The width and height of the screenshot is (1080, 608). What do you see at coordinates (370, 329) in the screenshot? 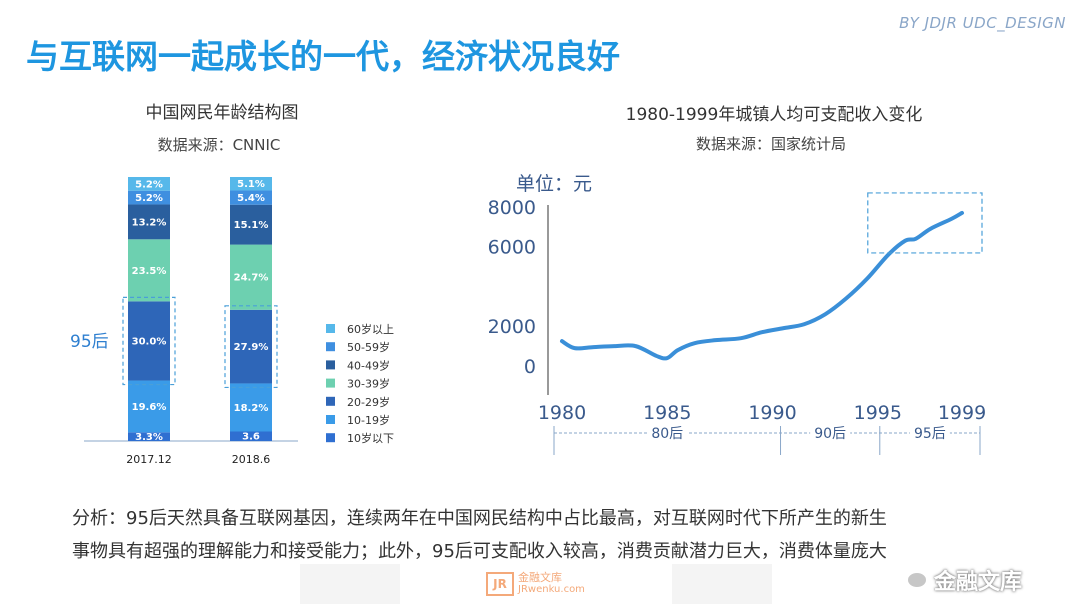
I see `legend-label-0: 60岁以上` at bounding box center [370, 329].